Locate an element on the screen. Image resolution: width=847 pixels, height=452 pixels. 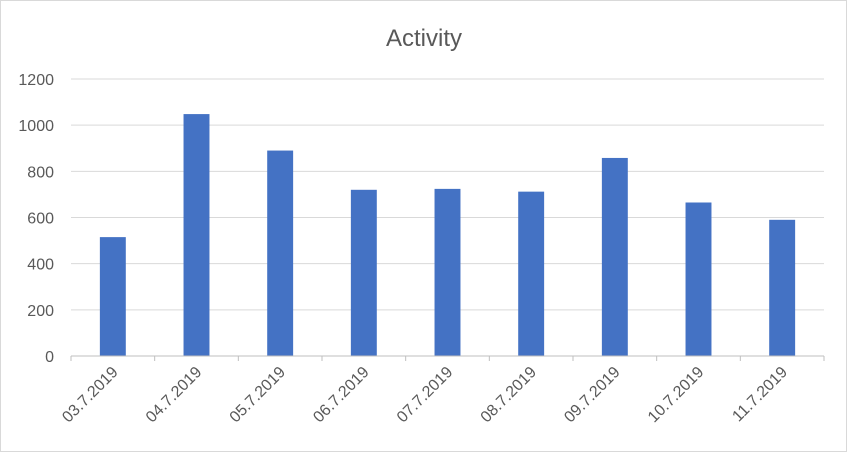
y-tick-label: 1200 is located at coordinates (36, 80).